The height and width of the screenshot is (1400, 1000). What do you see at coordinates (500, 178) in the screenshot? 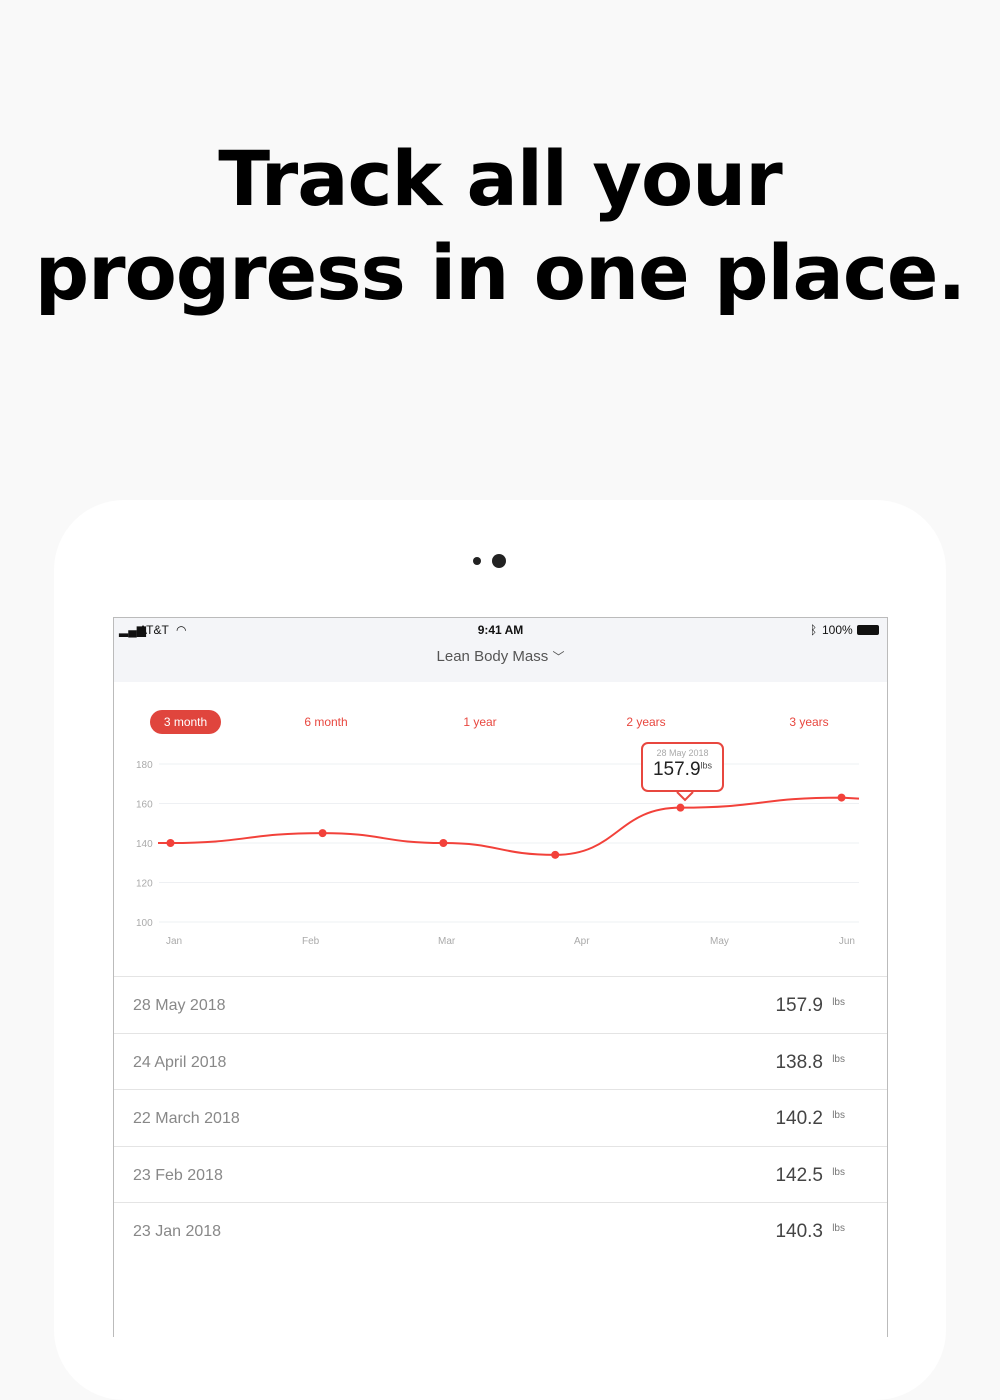
I see `headline-line-1: Track all your` at bounding box center [500, 178].